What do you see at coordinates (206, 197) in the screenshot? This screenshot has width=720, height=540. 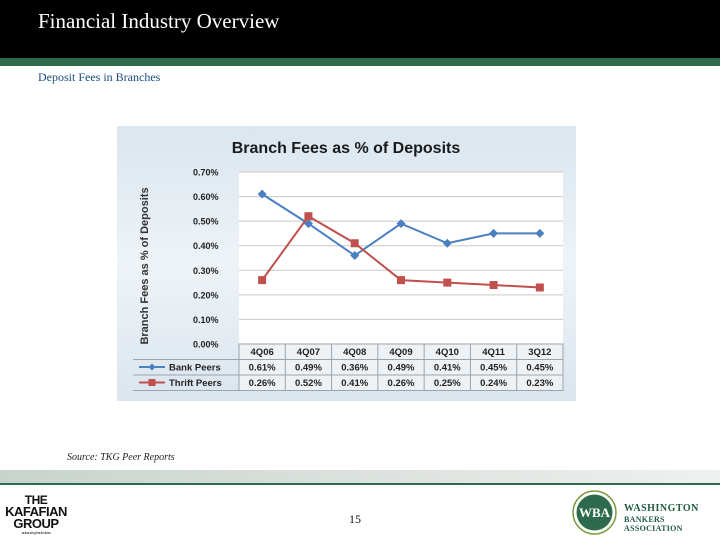 I see `y-tick-label: 0.60%` at bounding box center [206, 197].